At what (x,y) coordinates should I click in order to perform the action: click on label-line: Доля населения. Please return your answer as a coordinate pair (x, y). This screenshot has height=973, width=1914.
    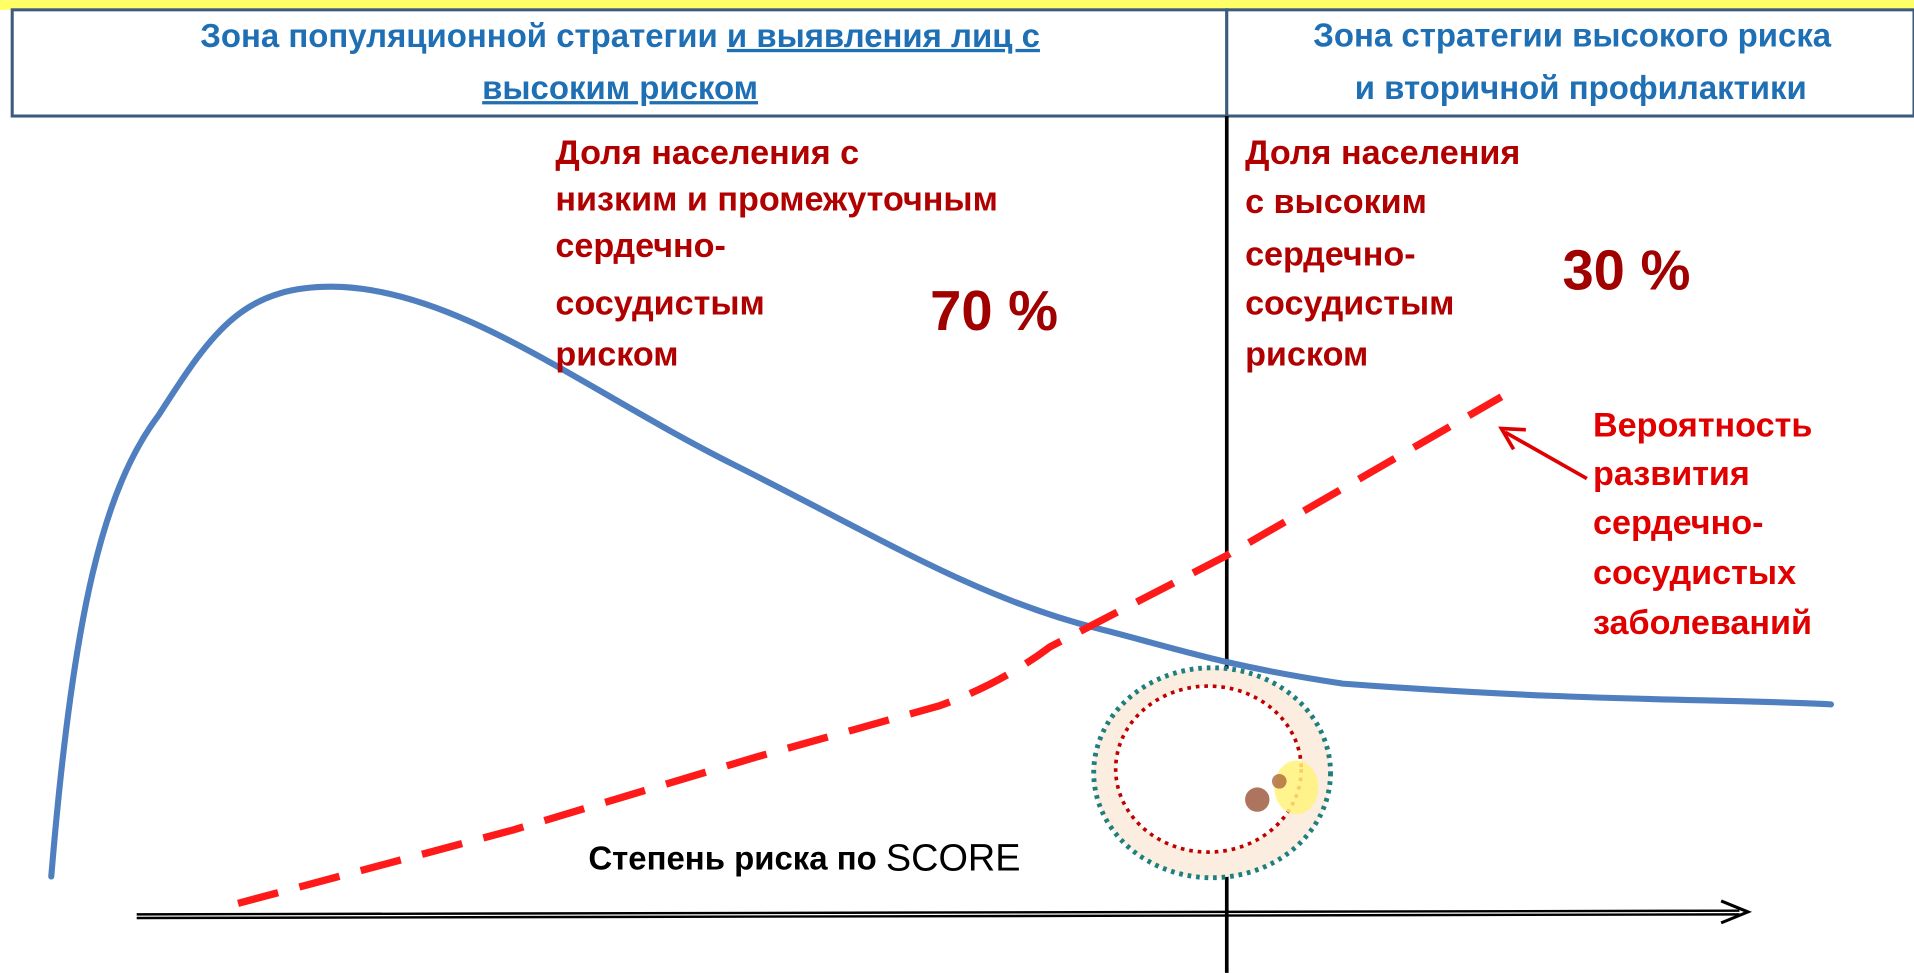
    Looking at the image, I should click on (1382, 153).